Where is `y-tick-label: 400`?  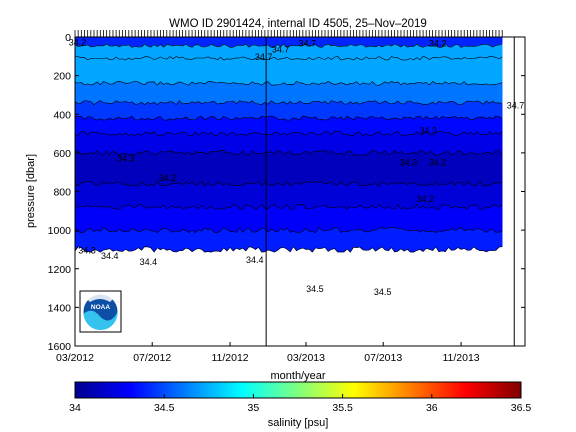 y-tick-label: 400 is located at coordinates (62, 115).